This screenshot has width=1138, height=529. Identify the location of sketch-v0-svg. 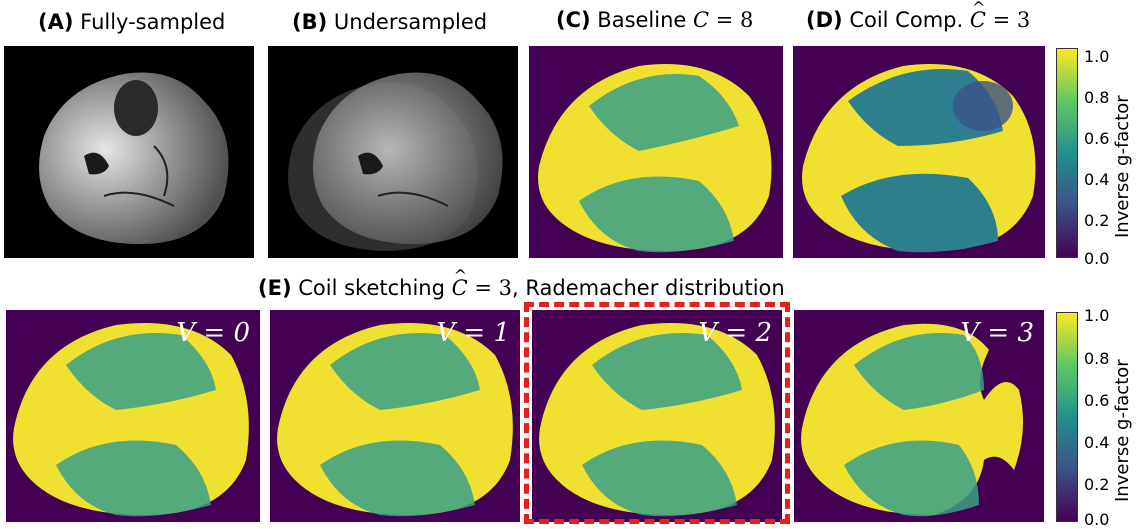
(131, 420).